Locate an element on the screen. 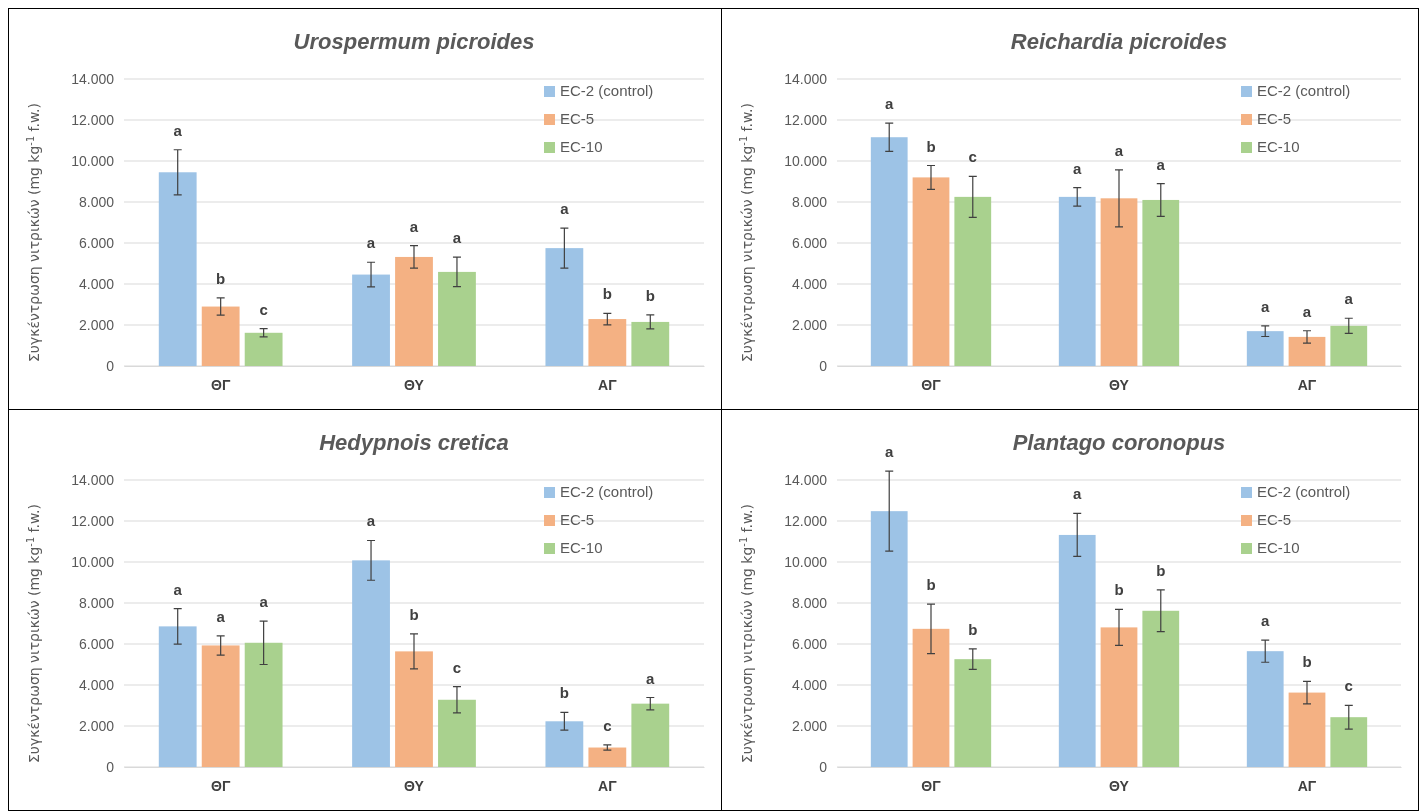 The image size is (1419, 811). chart-title: Reichardia picroides is located at coordinates (1119, 41).